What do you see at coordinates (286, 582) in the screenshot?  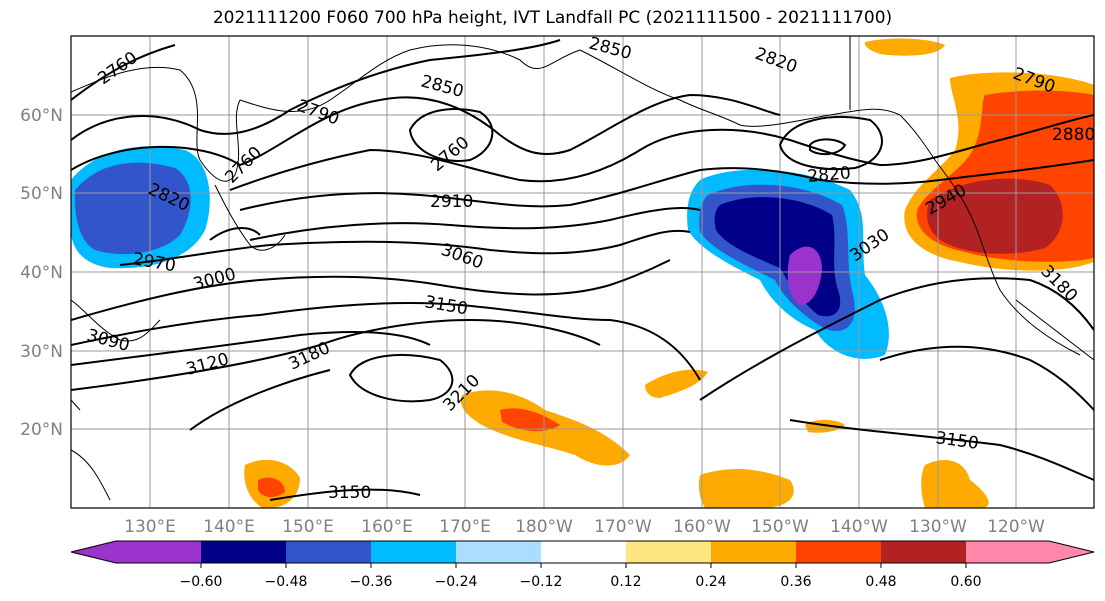 I see `colorbar-label: −0.48` at bounding box center [286, 582].